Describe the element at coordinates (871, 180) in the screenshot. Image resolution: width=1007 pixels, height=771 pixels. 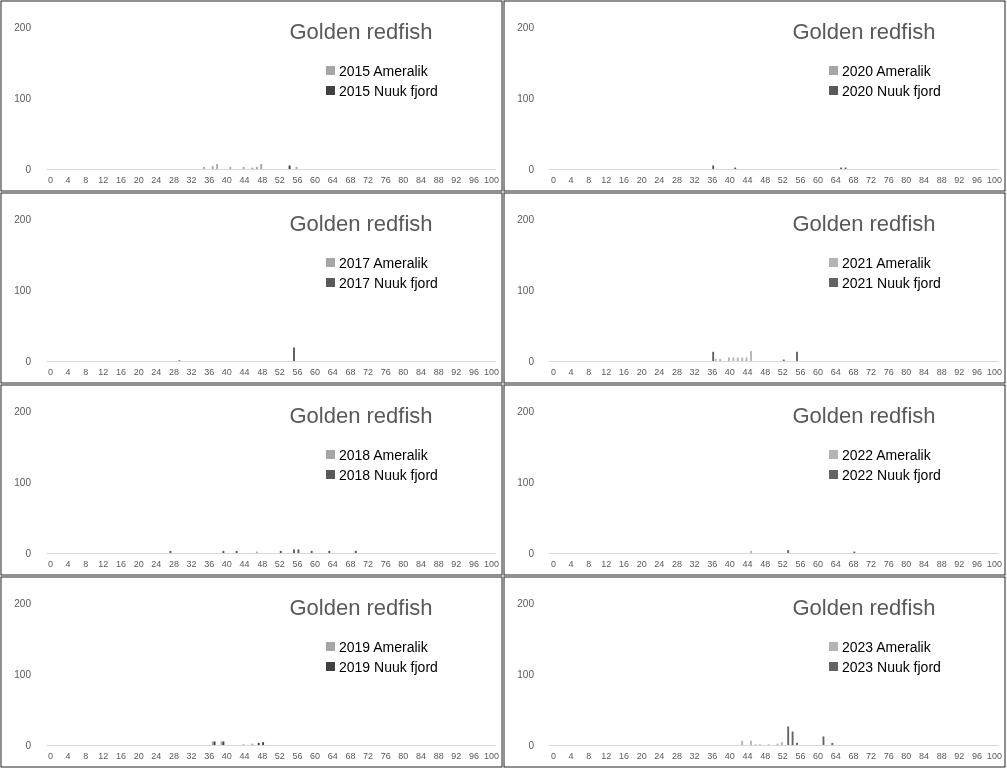
I see `x-tick-label: 72` at that location.